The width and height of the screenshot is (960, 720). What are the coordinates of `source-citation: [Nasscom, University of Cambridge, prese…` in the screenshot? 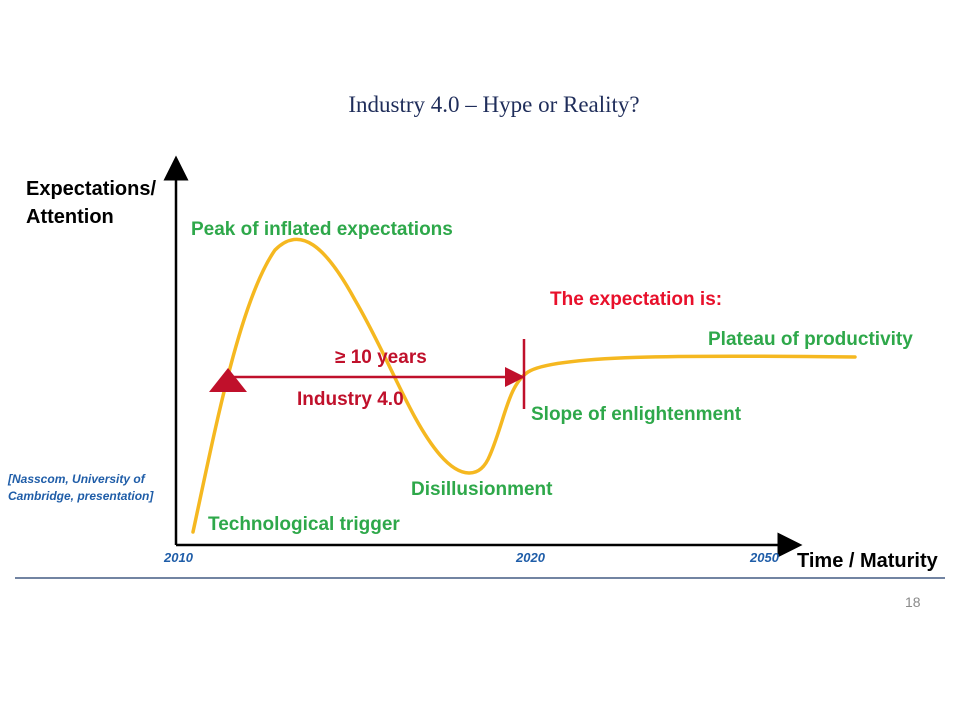 It's located at (93, 488).